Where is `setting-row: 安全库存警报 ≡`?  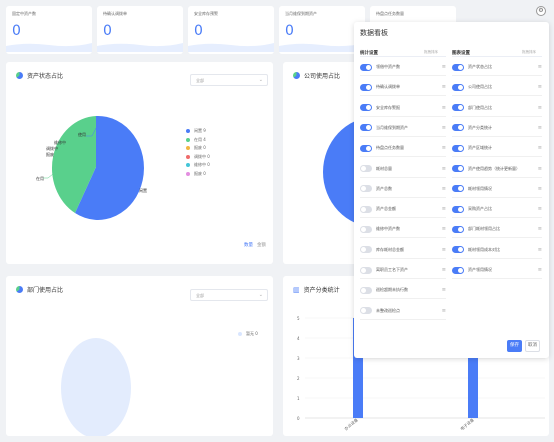 setting-row: 安全库存警报 ≡ is located at coordinates (403, 108).